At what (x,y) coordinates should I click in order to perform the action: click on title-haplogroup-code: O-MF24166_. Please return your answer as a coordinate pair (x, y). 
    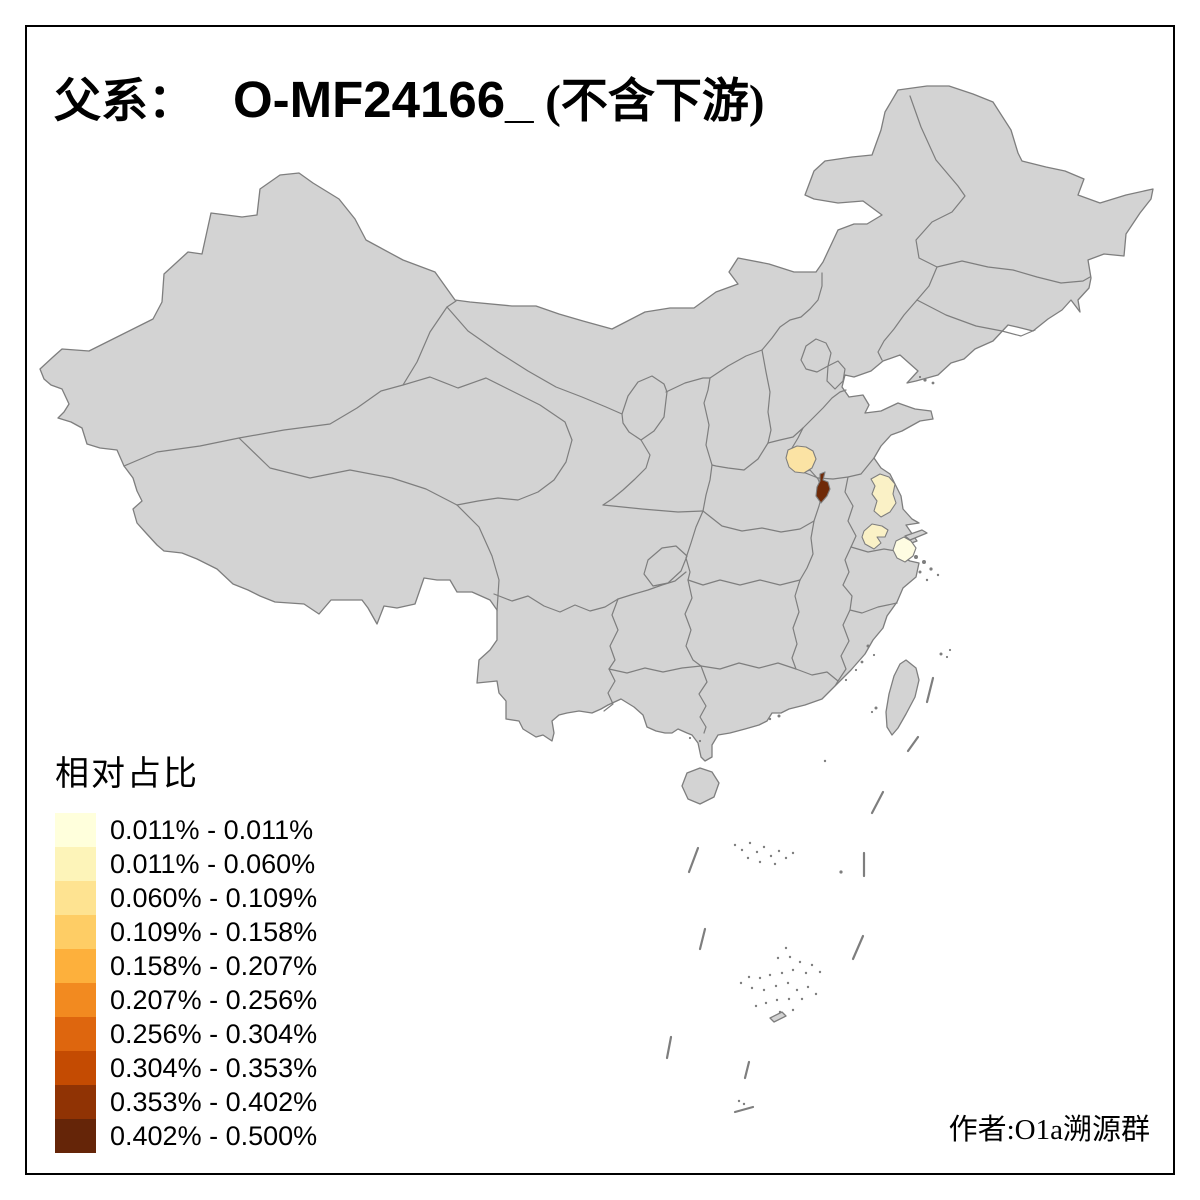
    Looking at the image, I should click on (383, 99).